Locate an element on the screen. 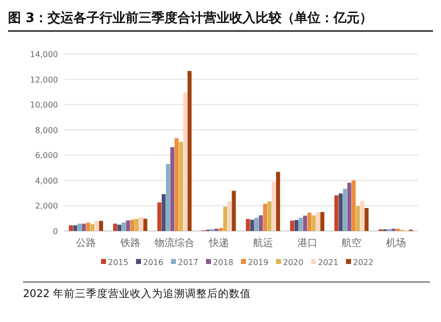 Image resolution: width=441 pixels, height=322 pixels. y-tick-label: 12,000 is located at coordinates (44, 79).